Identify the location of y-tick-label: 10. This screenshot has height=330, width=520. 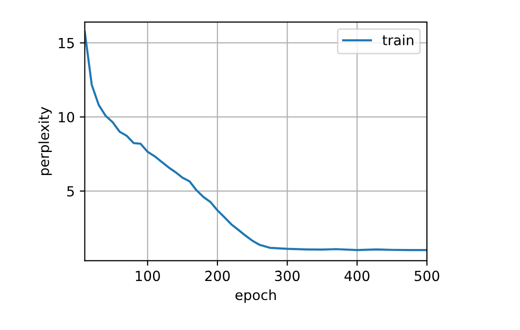
(66, 117).